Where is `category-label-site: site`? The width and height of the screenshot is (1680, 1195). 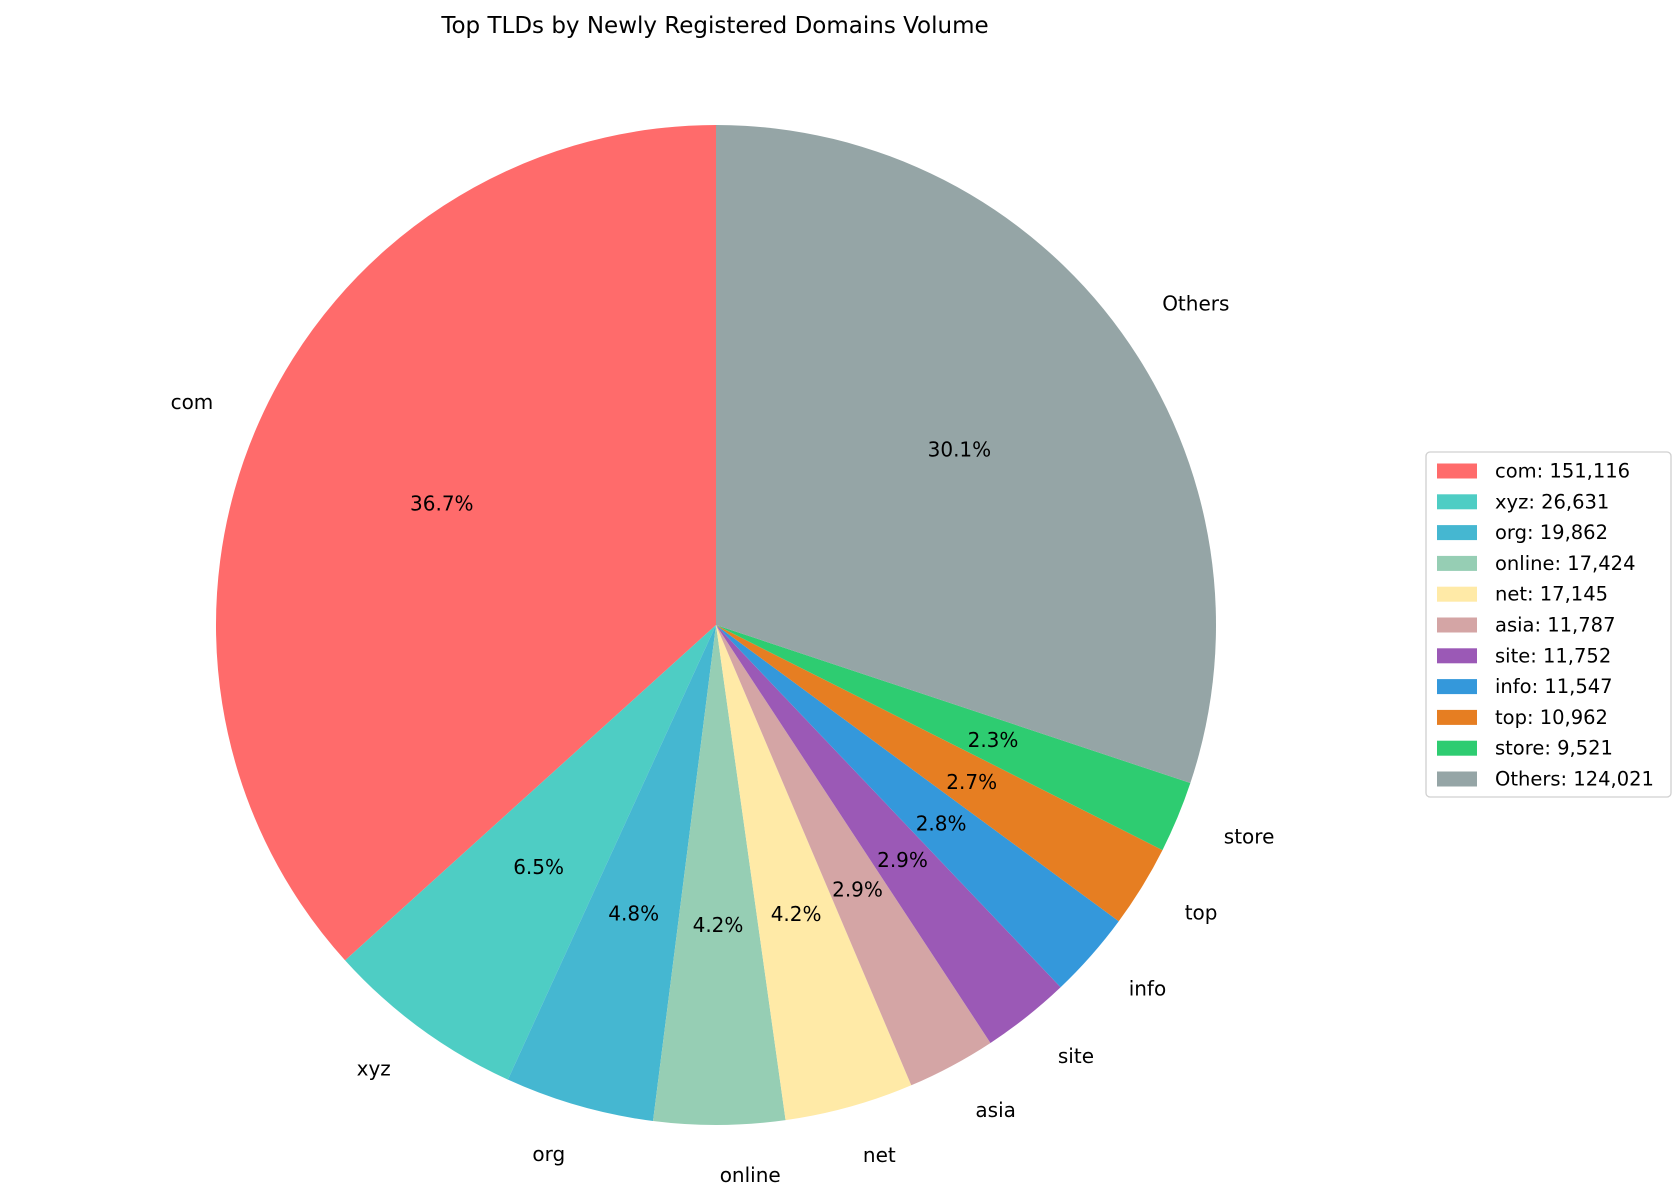
category-label-site: site is located at coordinates (1076, 1056).